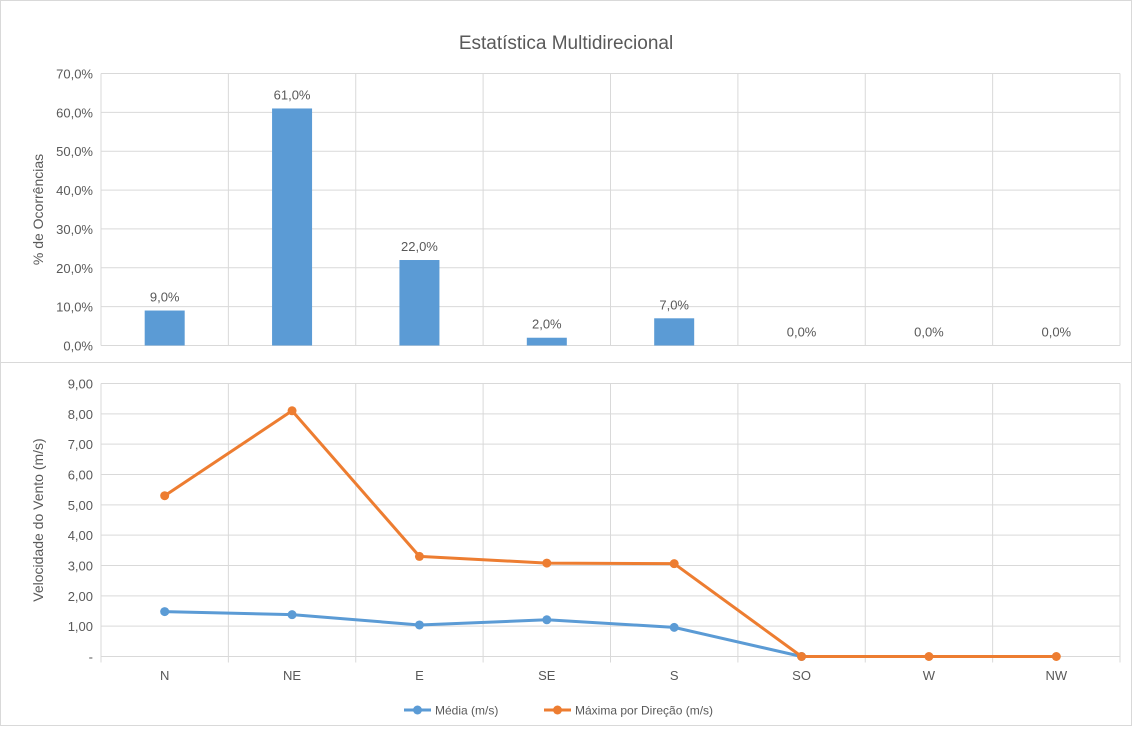 This screenshot has height=731, width=1132. I want to click on legend-marker-maxima-series, so click(557, 710).